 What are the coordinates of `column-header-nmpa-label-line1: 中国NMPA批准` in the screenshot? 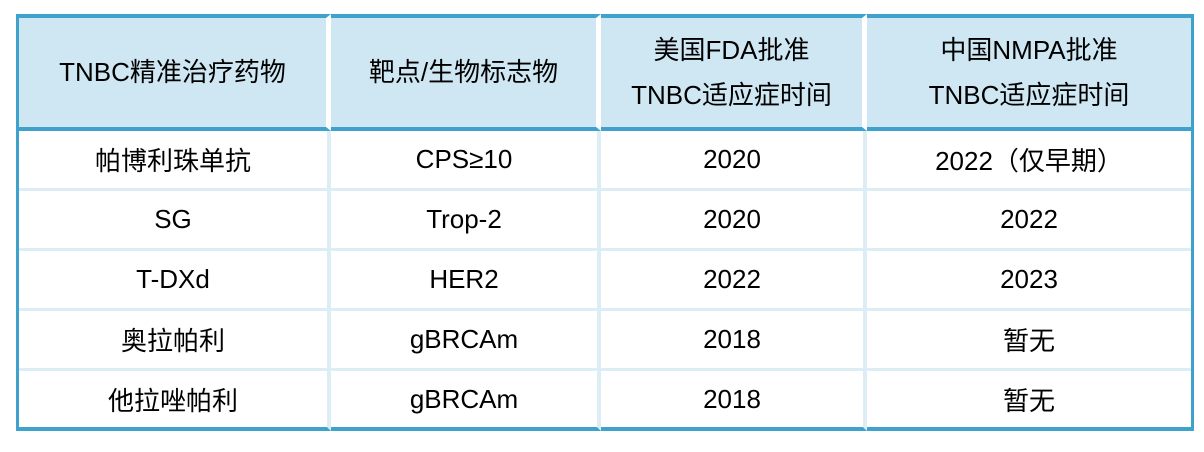 It's located at (1029, 50).